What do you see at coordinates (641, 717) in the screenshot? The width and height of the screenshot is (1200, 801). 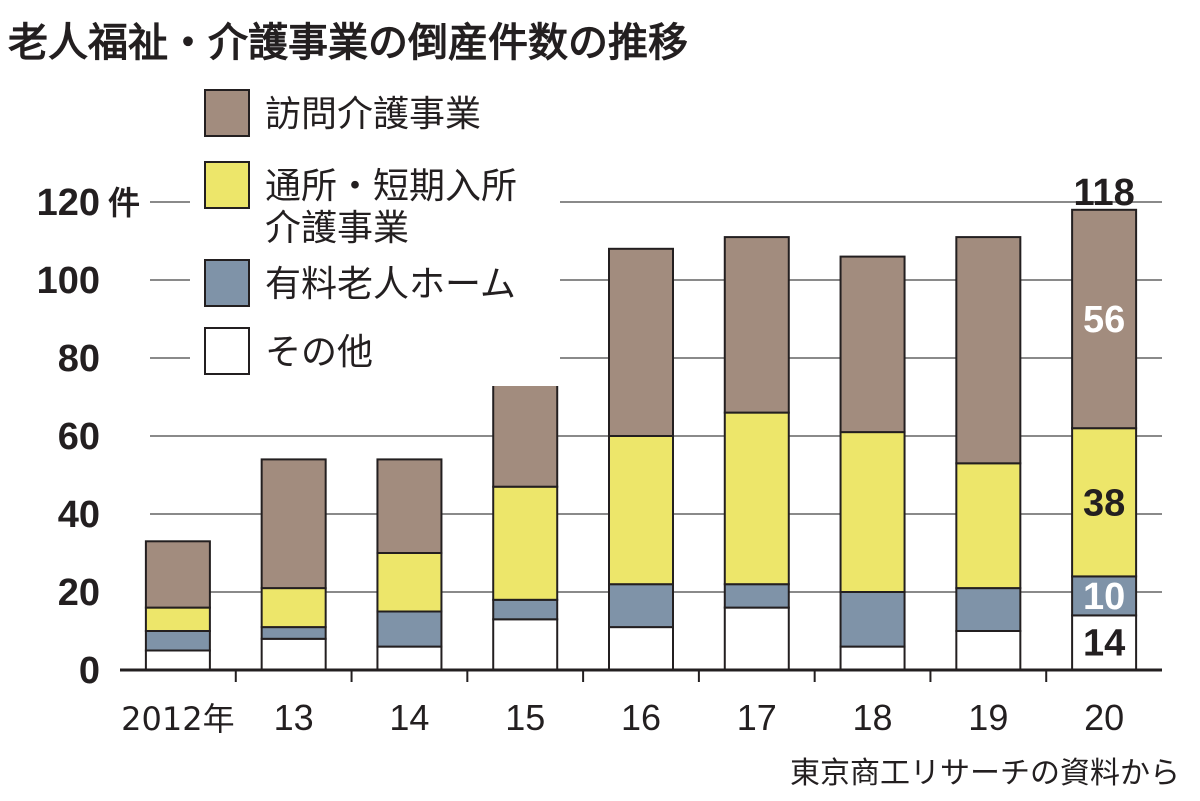 I see `x-tick-label-16: 16` at bounding box center [641, 717].